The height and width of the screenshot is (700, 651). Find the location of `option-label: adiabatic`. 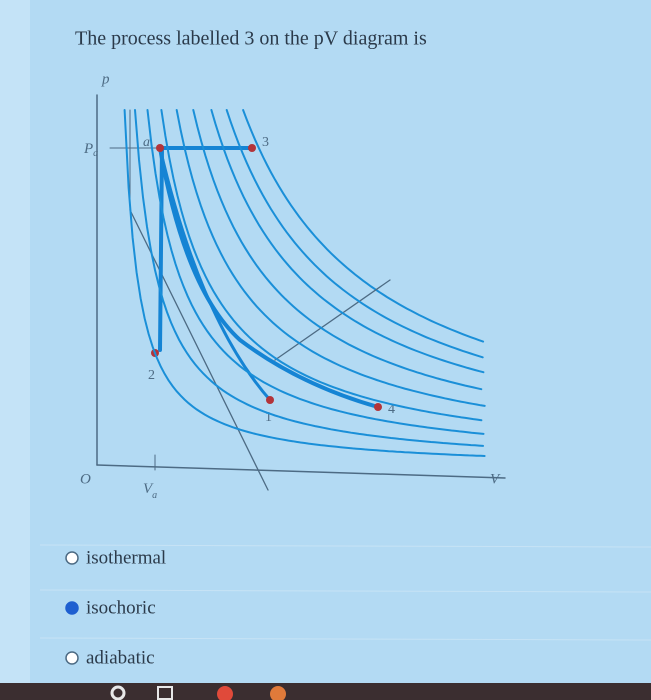

option-label: adiabatic is located at coordinates (120, 657).